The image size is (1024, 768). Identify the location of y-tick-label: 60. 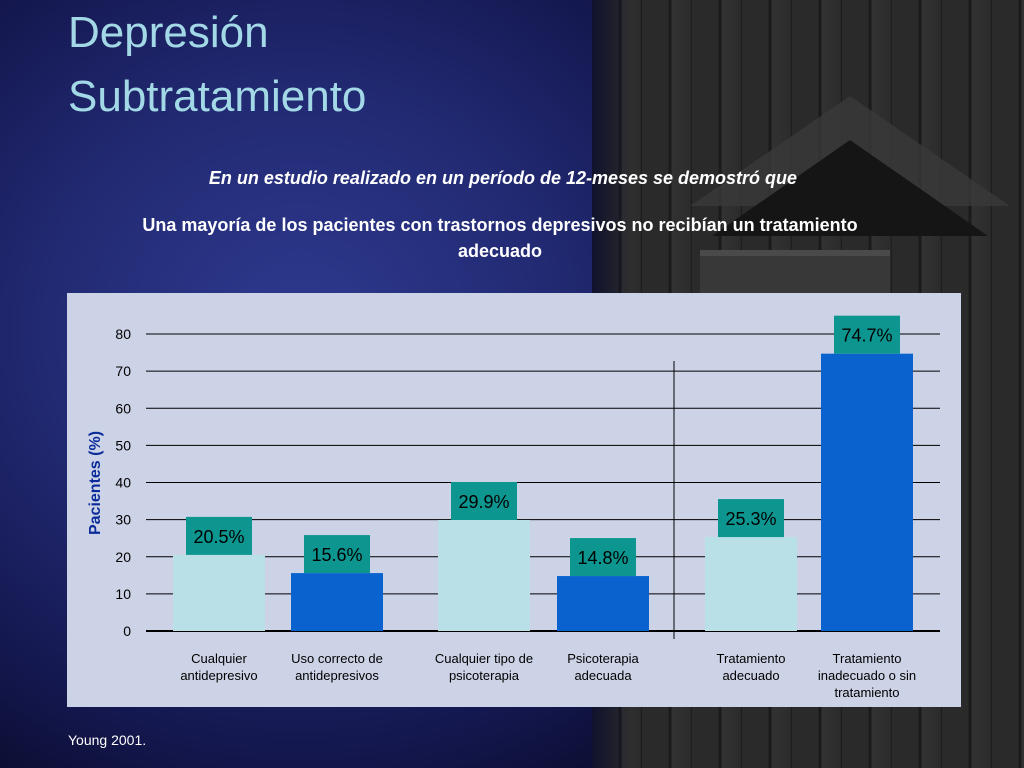
(123, 408).